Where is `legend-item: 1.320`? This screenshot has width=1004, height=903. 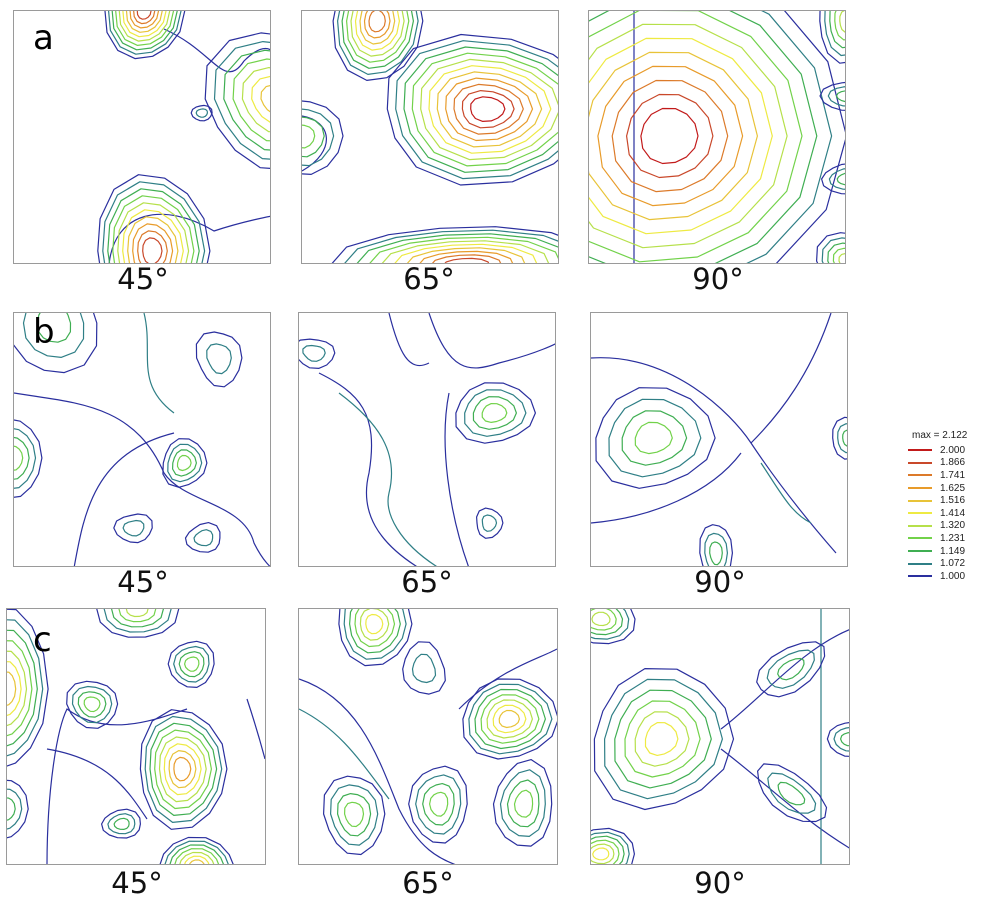 legend-item: 1.320 is located at coordinates (956, 526).